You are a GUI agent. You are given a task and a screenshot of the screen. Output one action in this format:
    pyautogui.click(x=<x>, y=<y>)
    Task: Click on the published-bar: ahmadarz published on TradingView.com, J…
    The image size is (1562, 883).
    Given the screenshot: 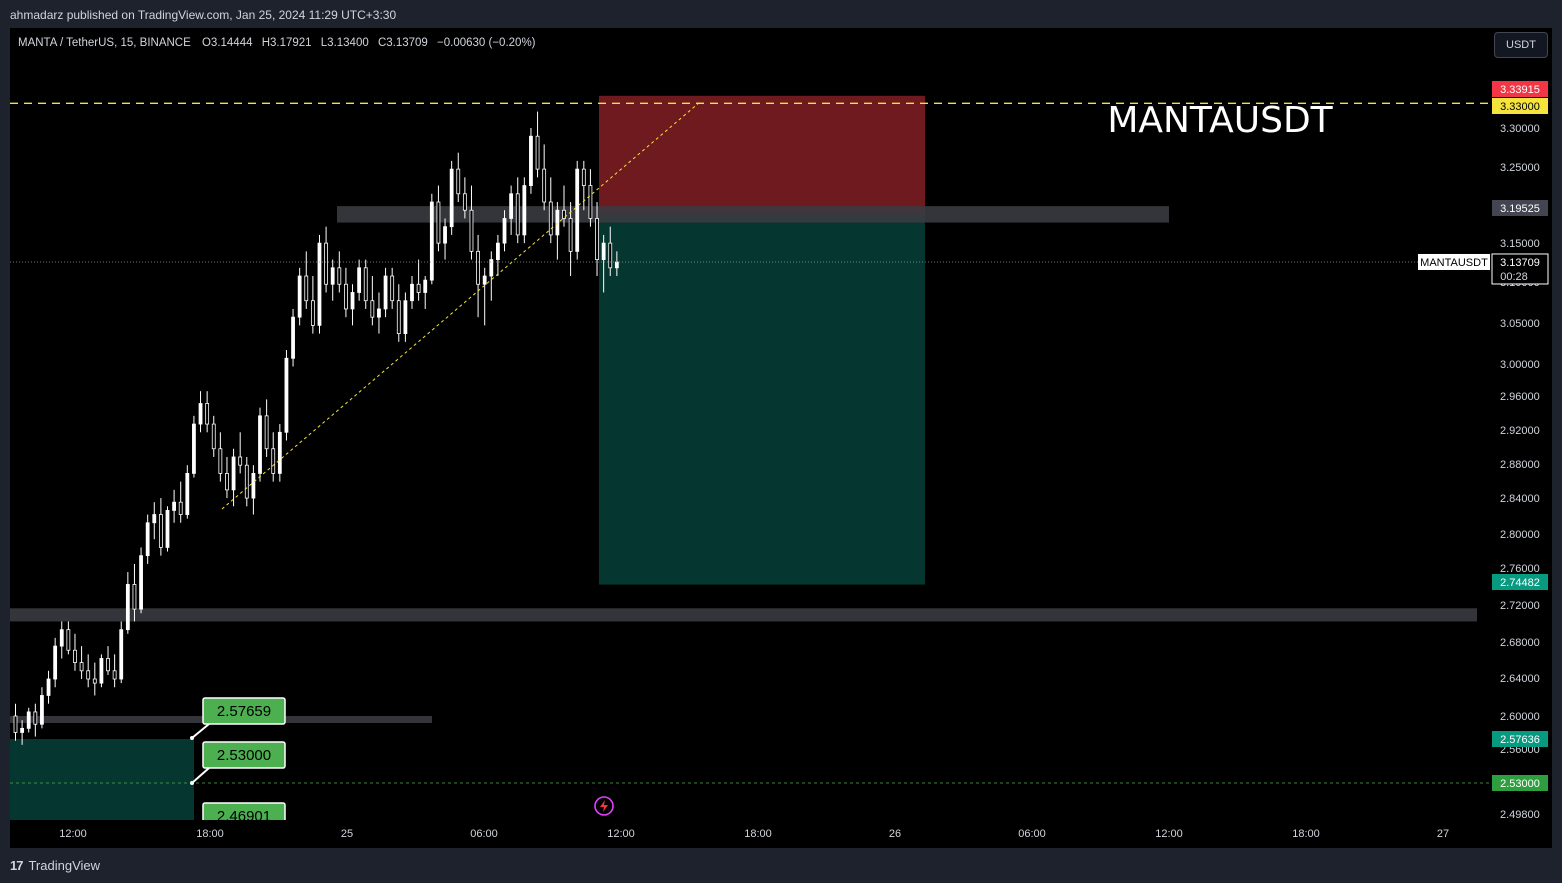 What is the action you would take?
    pyautogui.click(x=781, y=14)
    